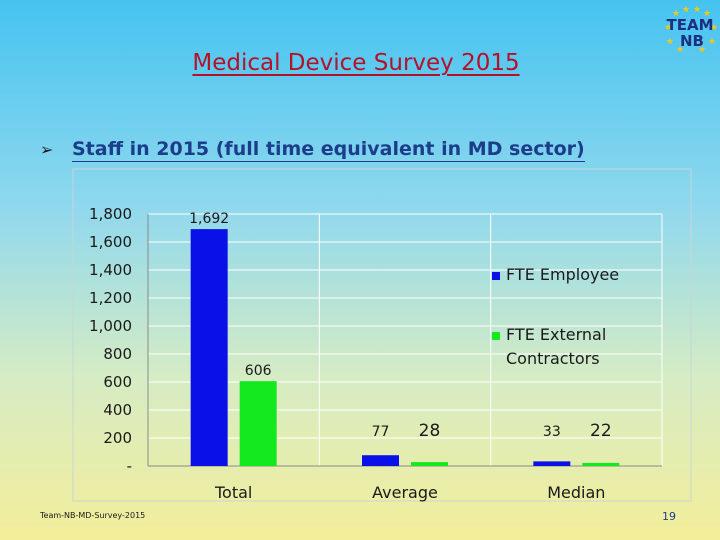  Describe the element at coordinates (209, 219) in the screenshot. I see `data-label: 1,692` at that location.